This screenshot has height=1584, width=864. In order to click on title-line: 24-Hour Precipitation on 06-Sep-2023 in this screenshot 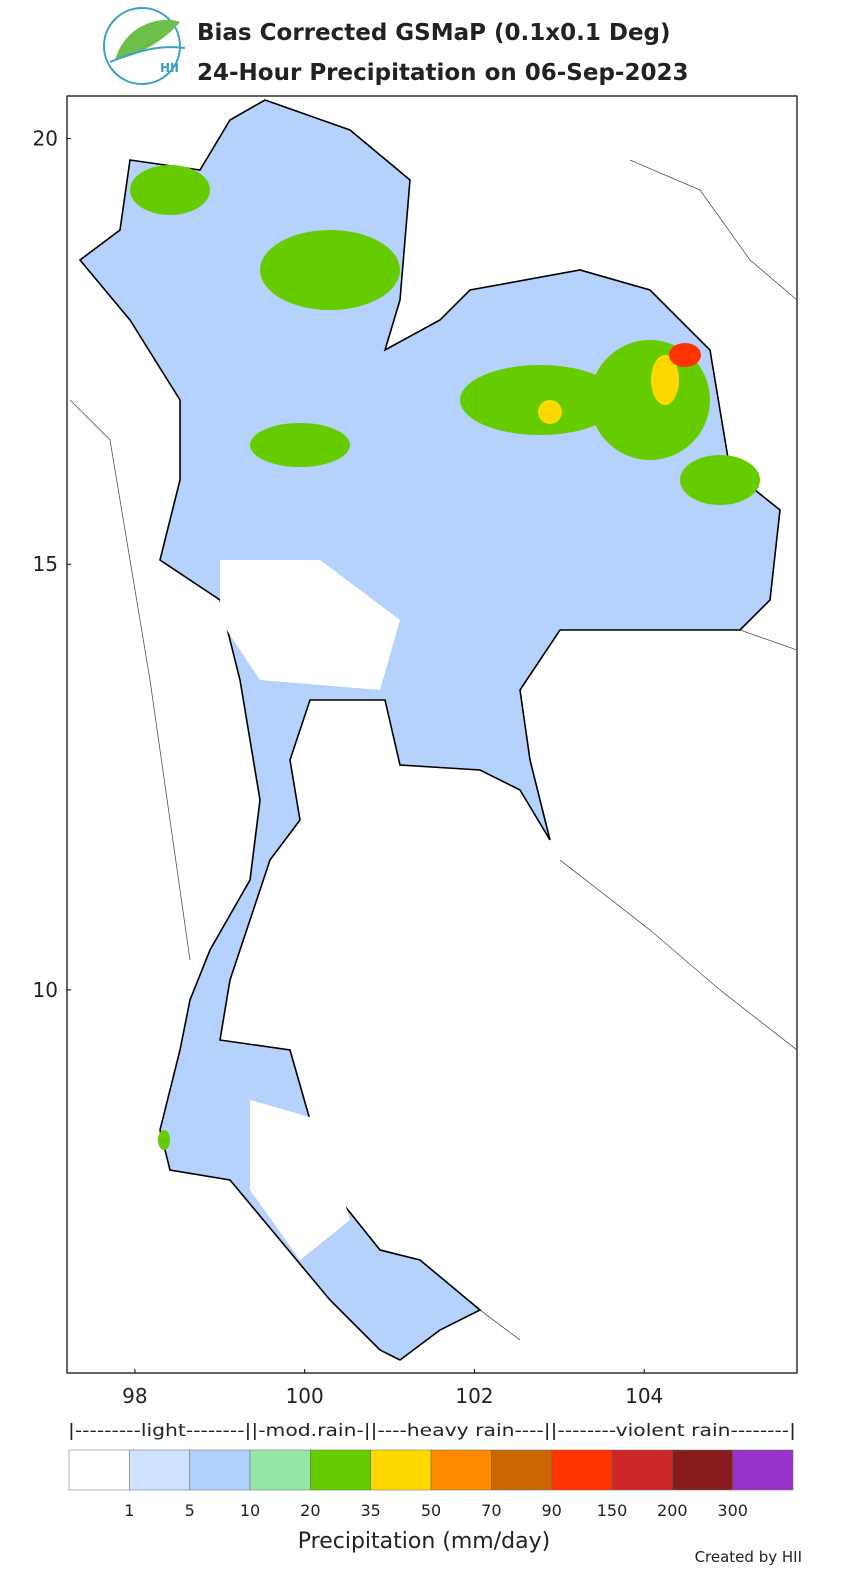, I will do `click(443, 73)`.